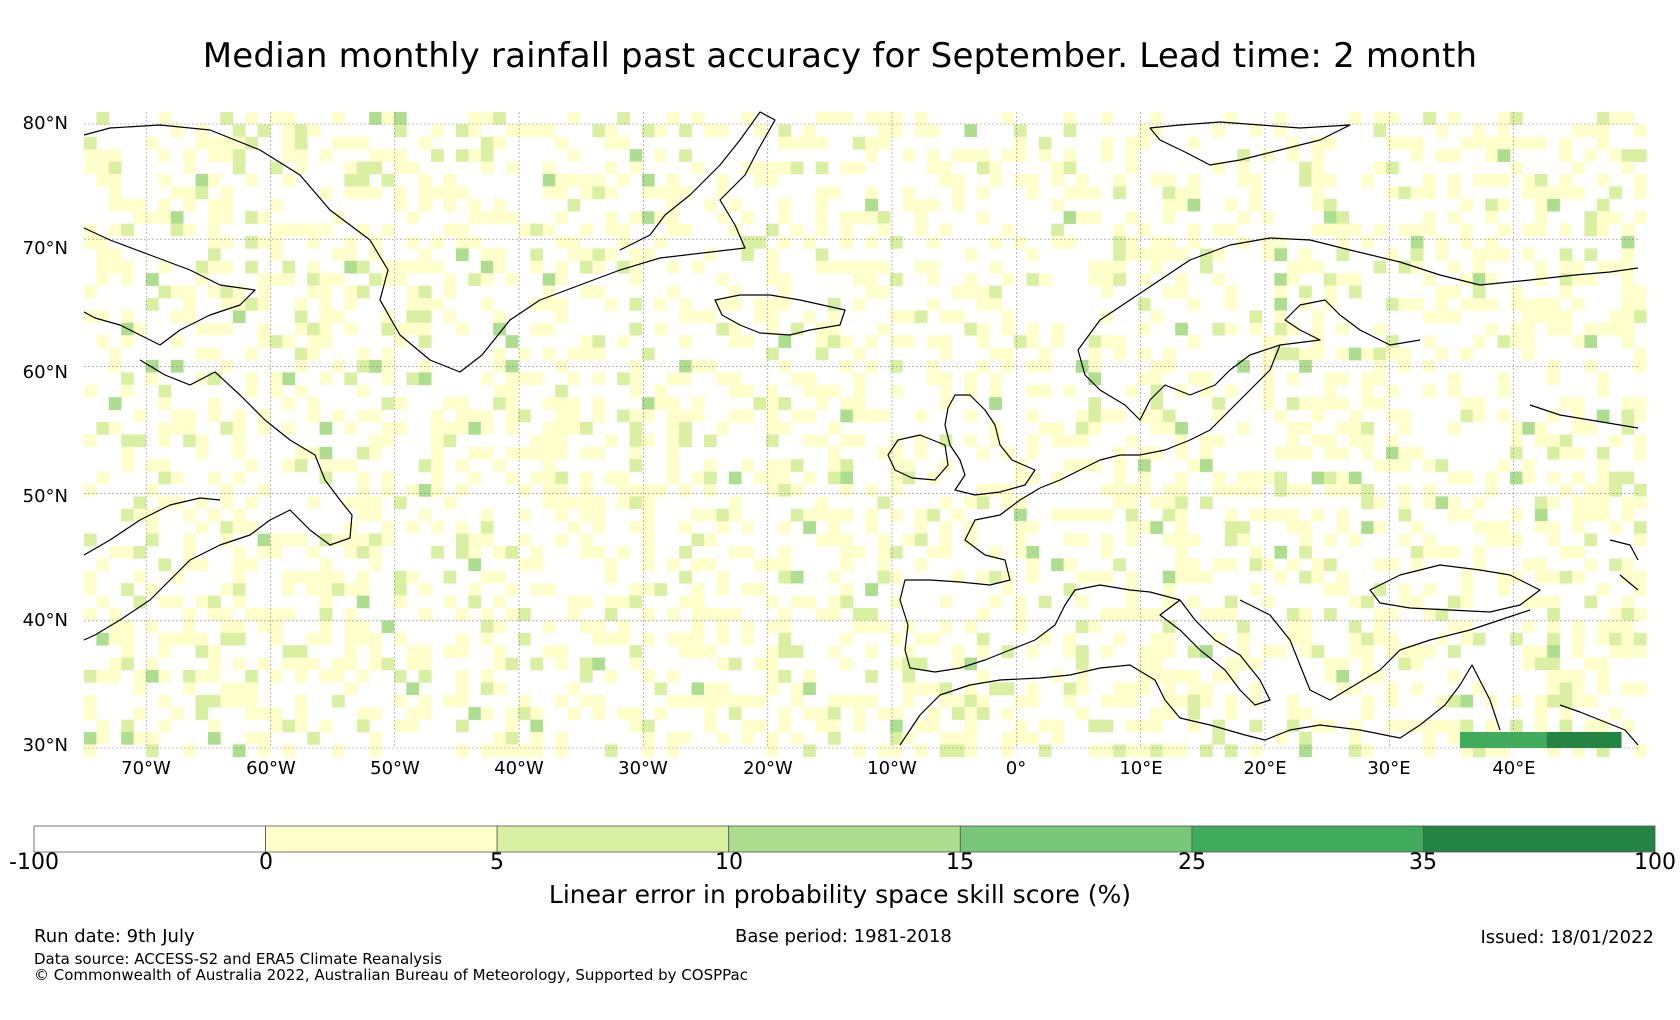 This screenshot has width=1680, height=1020. Describe the element at coordinates (892, 768) in the screenshot. I see `lon-label-10w: 10°W` at that location.